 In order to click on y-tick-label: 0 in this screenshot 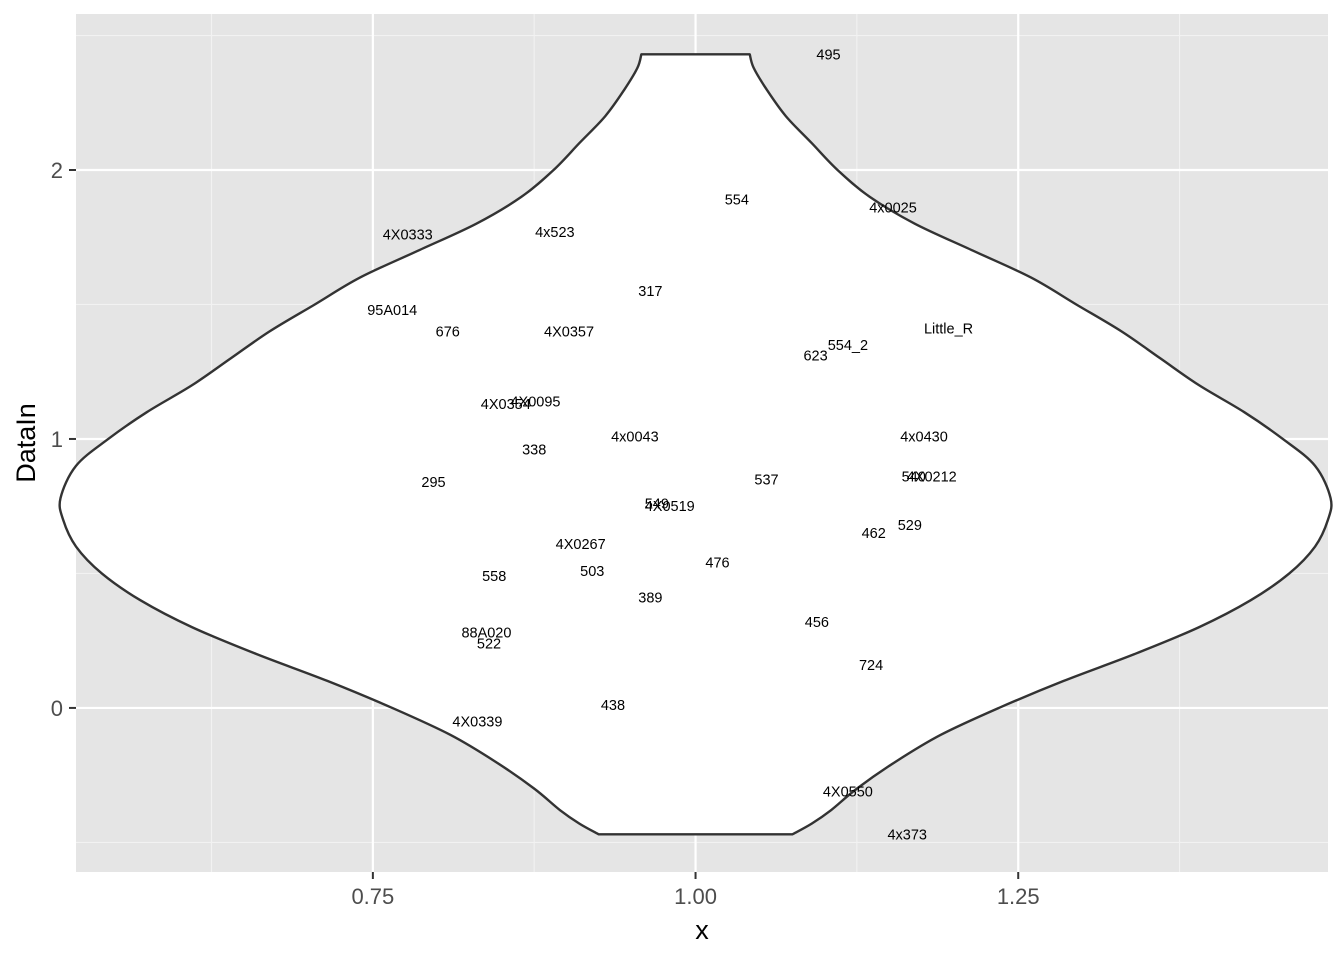, I will do `click(57, 708)`.